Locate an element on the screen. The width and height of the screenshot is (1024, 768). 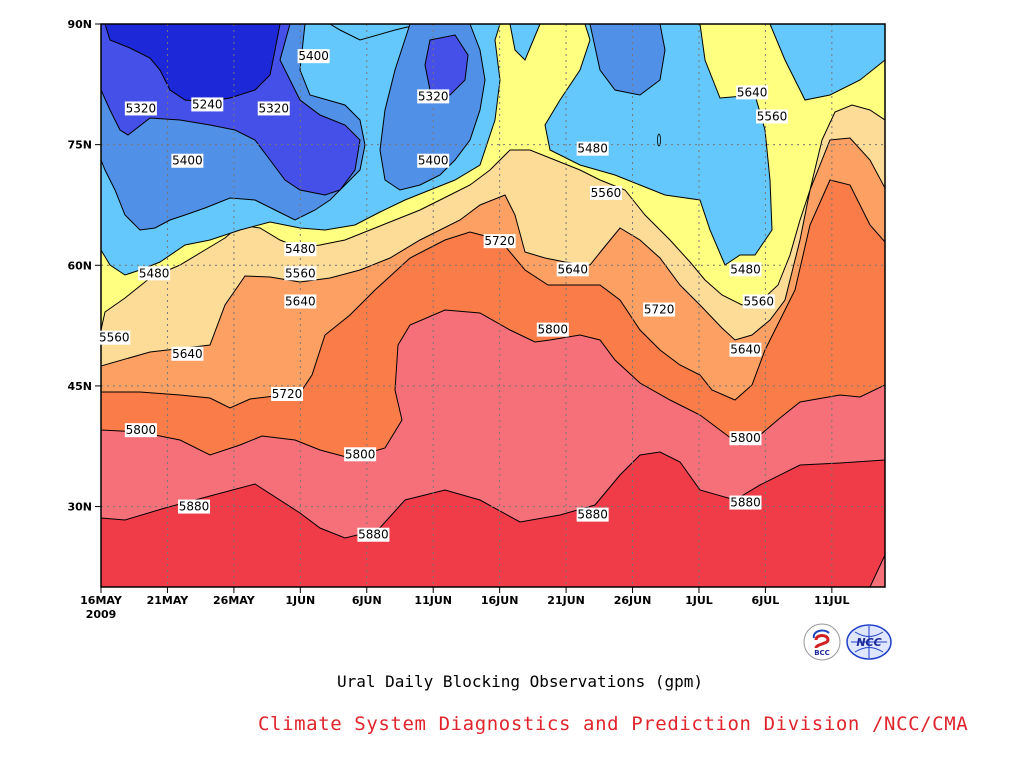
y-tick-label: 30N is located at coordinates (79, 507).